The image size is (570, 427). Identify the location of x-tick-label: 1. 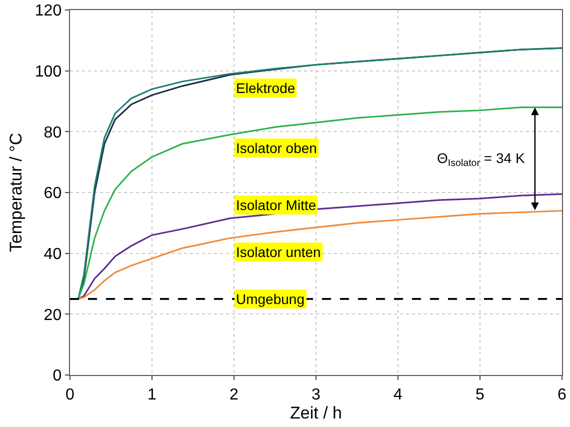
(152, 395).